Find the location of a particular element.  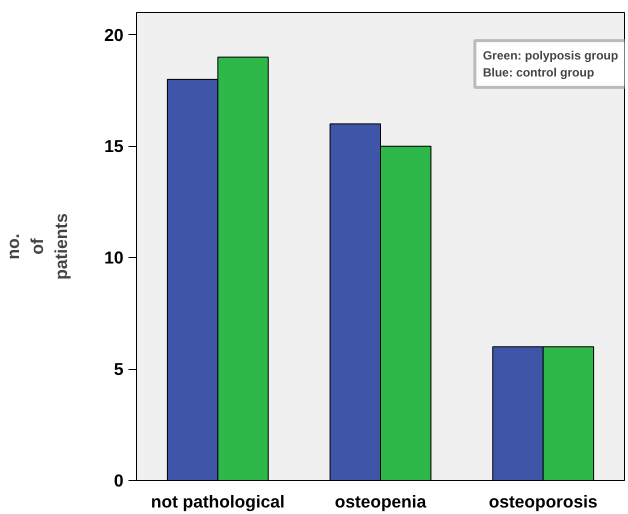

x-tick-label: not pathological is located at coordinates (217, 502).